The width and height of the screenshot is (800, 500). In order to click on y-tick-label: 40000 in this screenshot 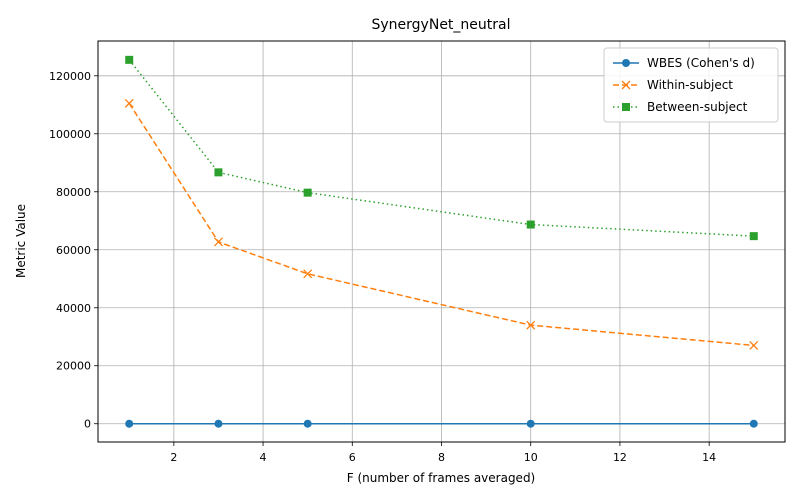, I will do `click(73, 308)`.